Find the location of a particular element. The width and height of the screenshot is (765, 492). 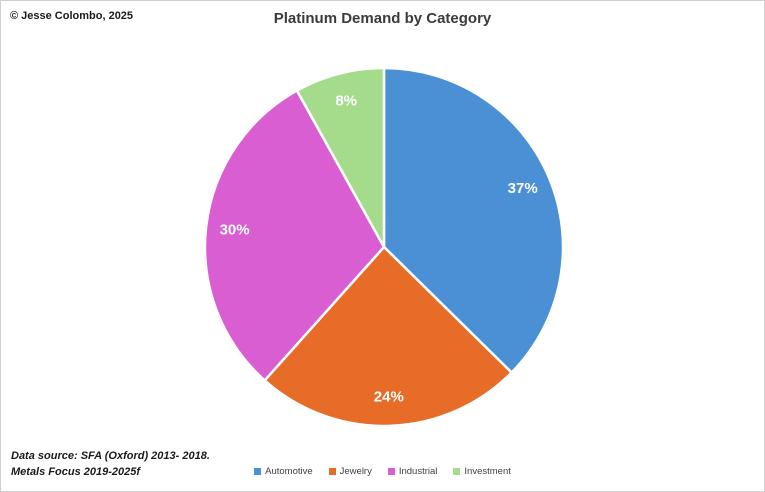

legend-marker-jewelry-icon is located at coordinates (332, 471).